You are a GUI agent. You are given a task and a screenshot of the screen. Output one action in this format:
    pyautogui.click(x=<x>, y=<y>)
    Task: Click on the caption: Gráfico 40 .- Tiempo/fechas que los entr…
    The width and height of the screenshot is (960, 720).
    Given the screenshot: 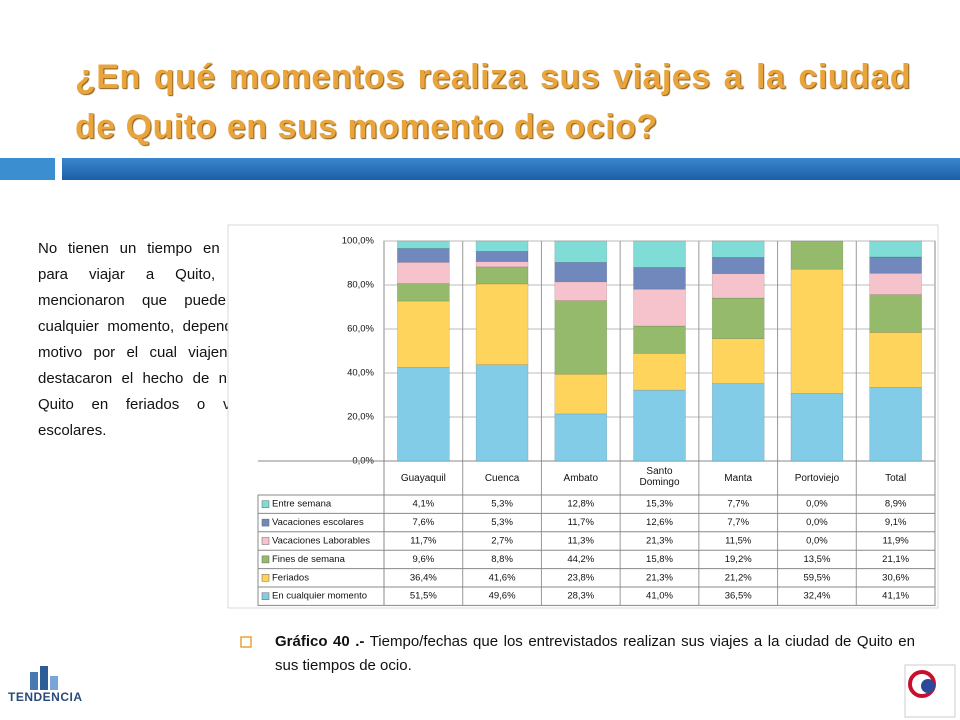 What is the action you would take?
    pyautogui.click(x=595, y=654)
    